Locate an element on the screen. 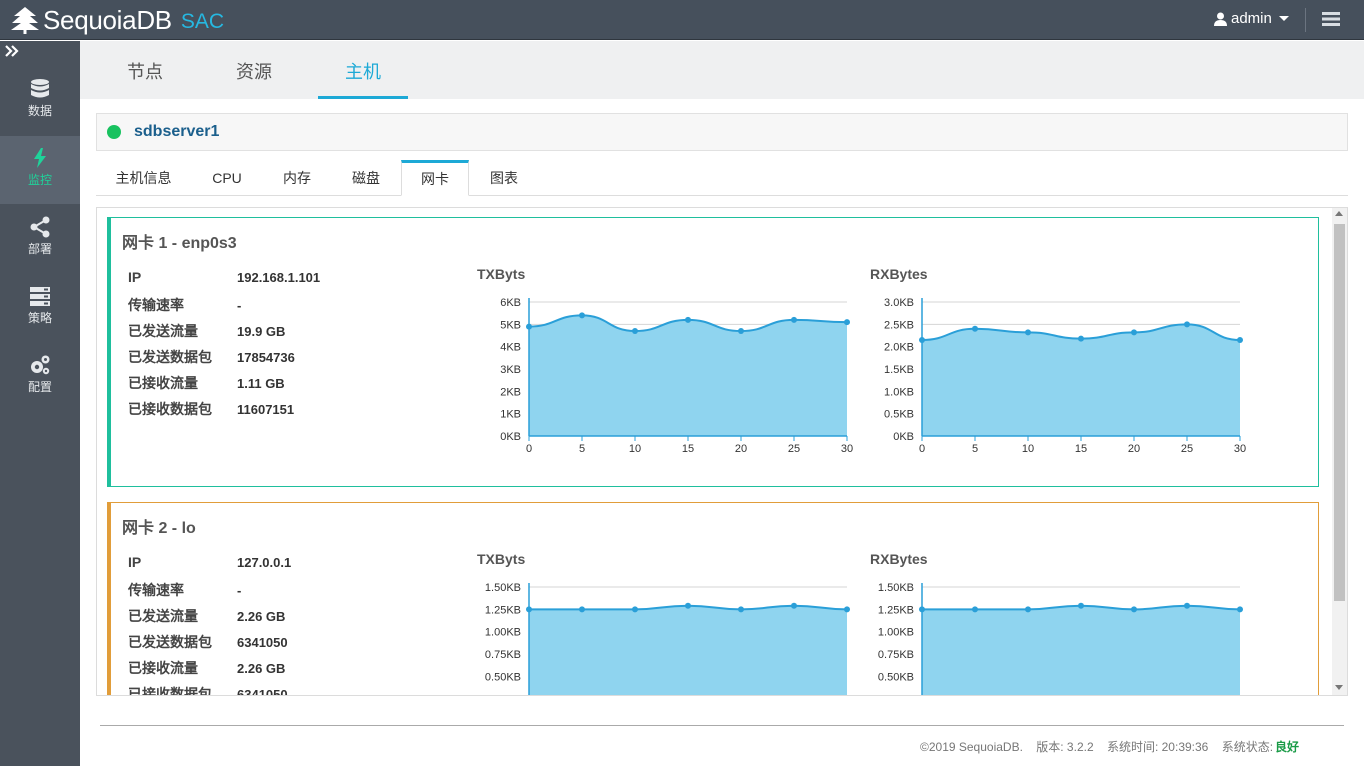  y-tick-label: 2KB is located at coordinates (510, 392).